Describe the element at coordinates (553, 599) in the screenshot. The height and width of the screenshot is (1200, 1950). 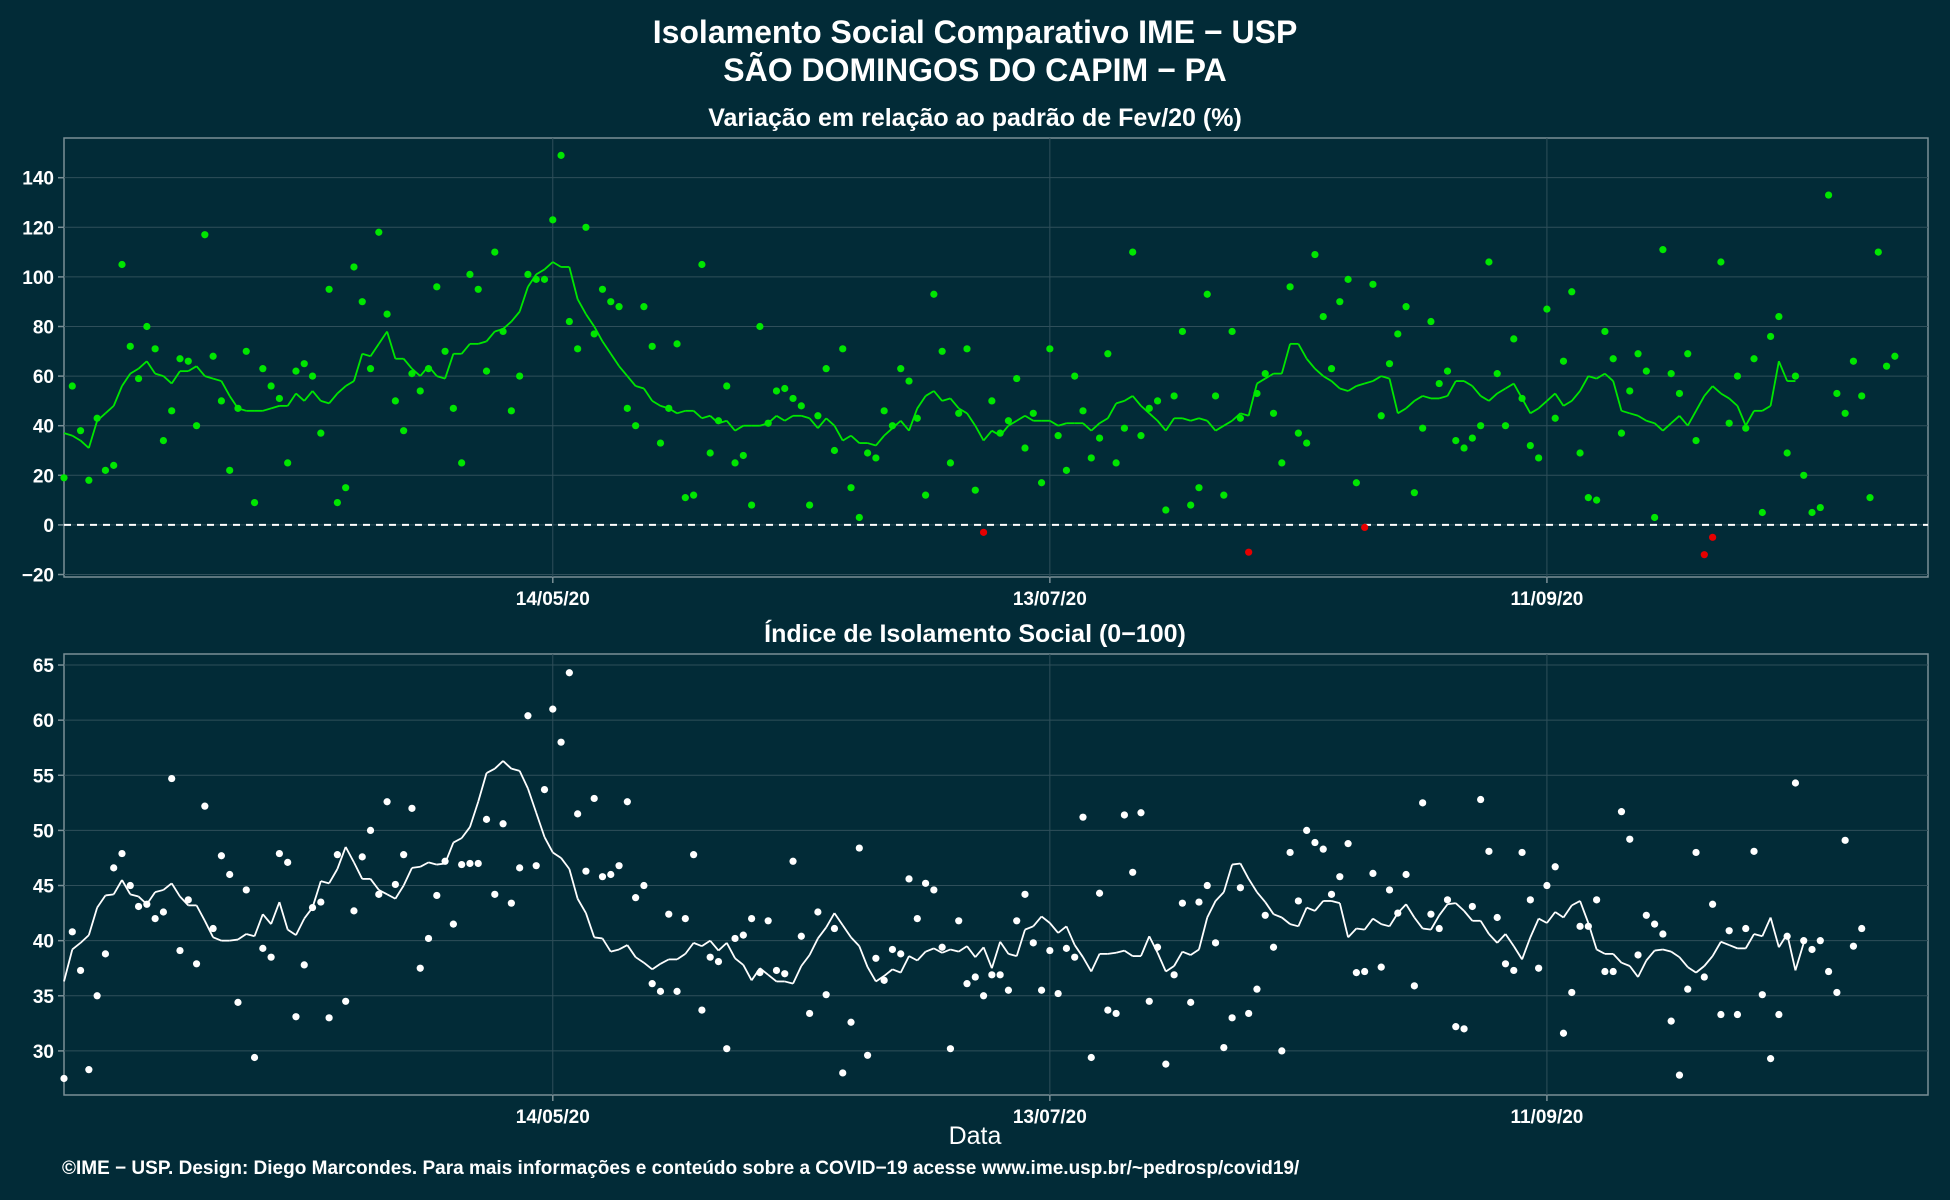
I see `x-tick-label: 14/05/20` at that location.